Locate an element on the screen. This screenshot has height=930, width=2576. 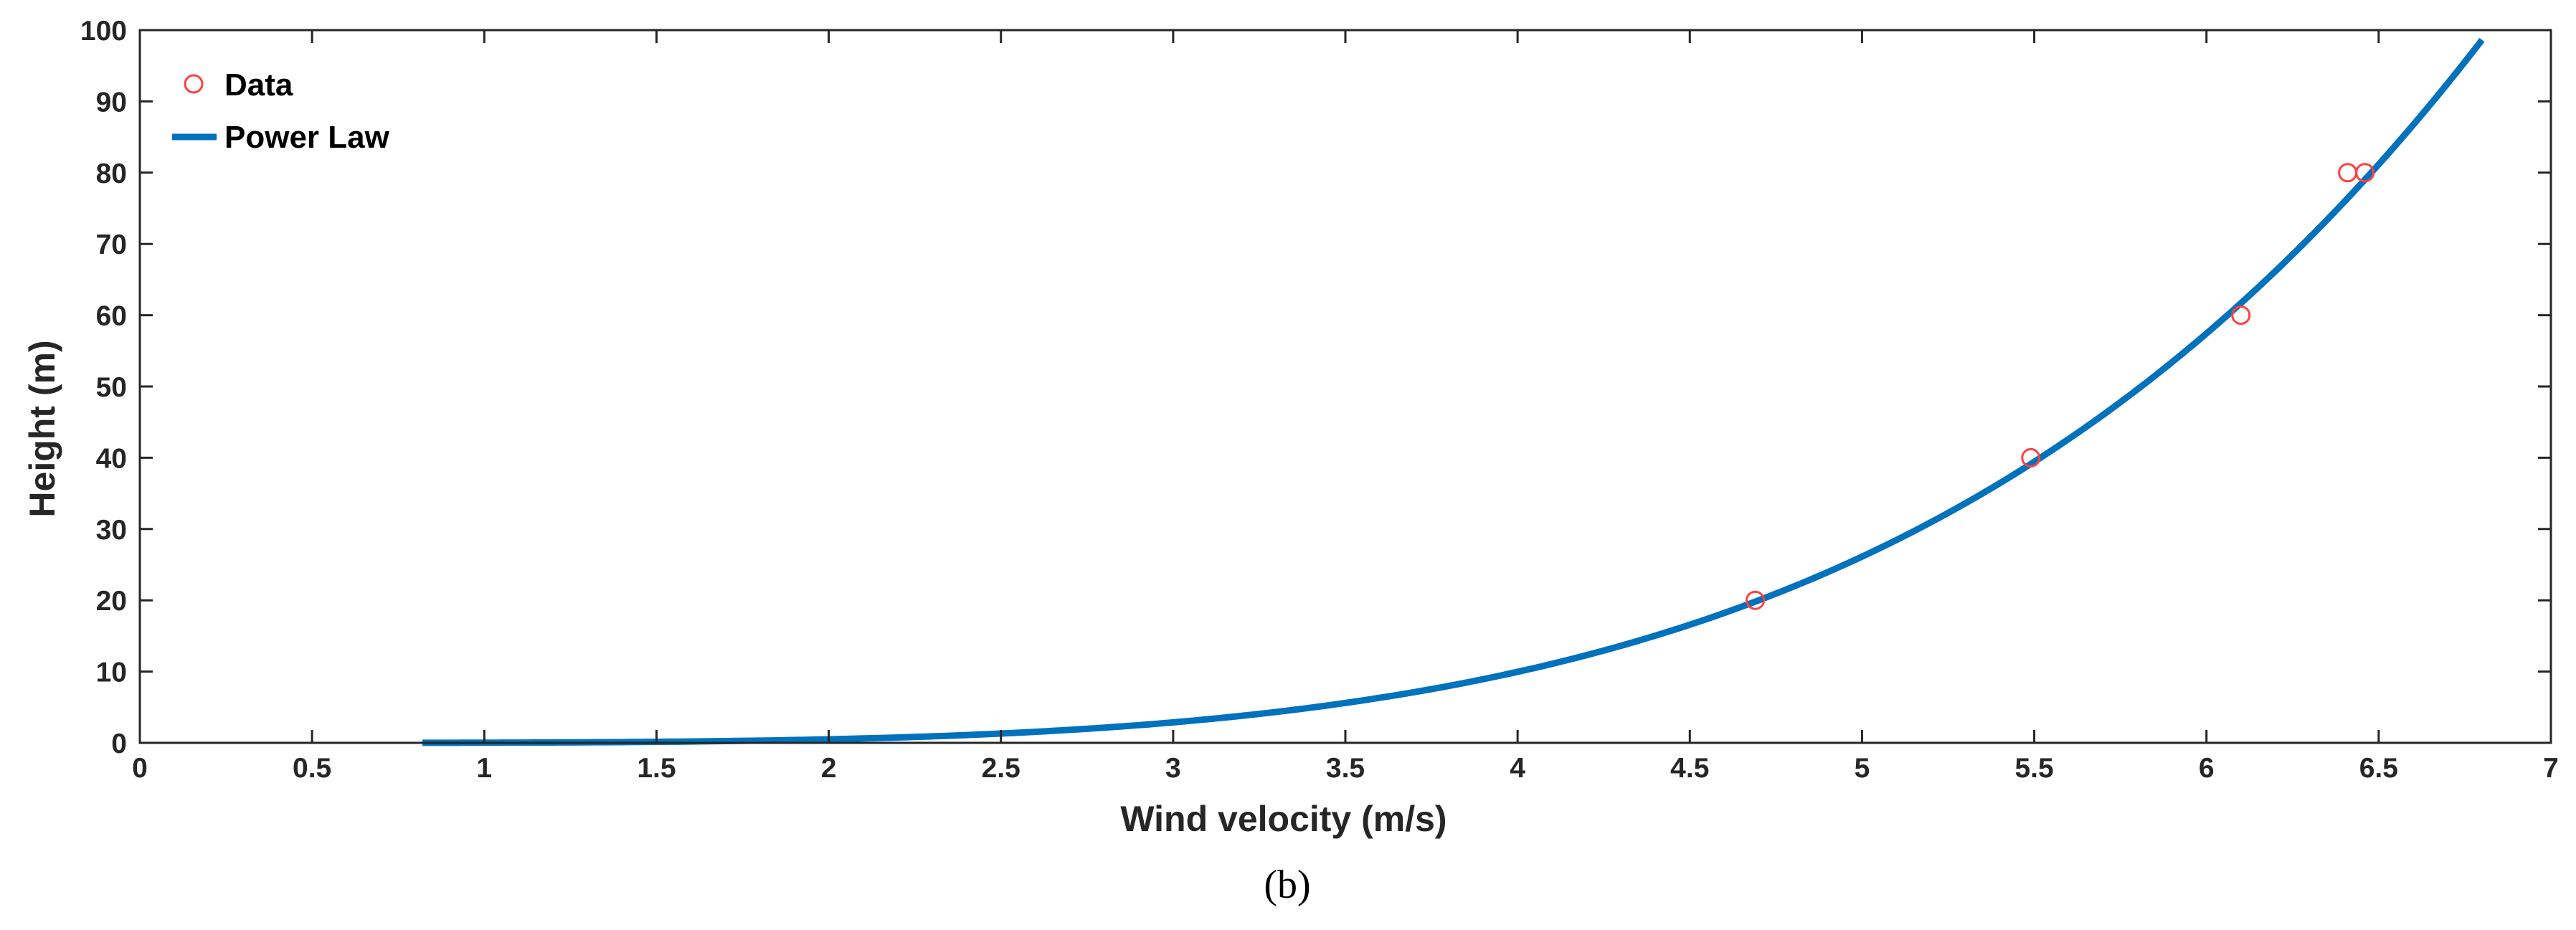
x-tick-label: 0.5 is located at coordinates (312, 768).